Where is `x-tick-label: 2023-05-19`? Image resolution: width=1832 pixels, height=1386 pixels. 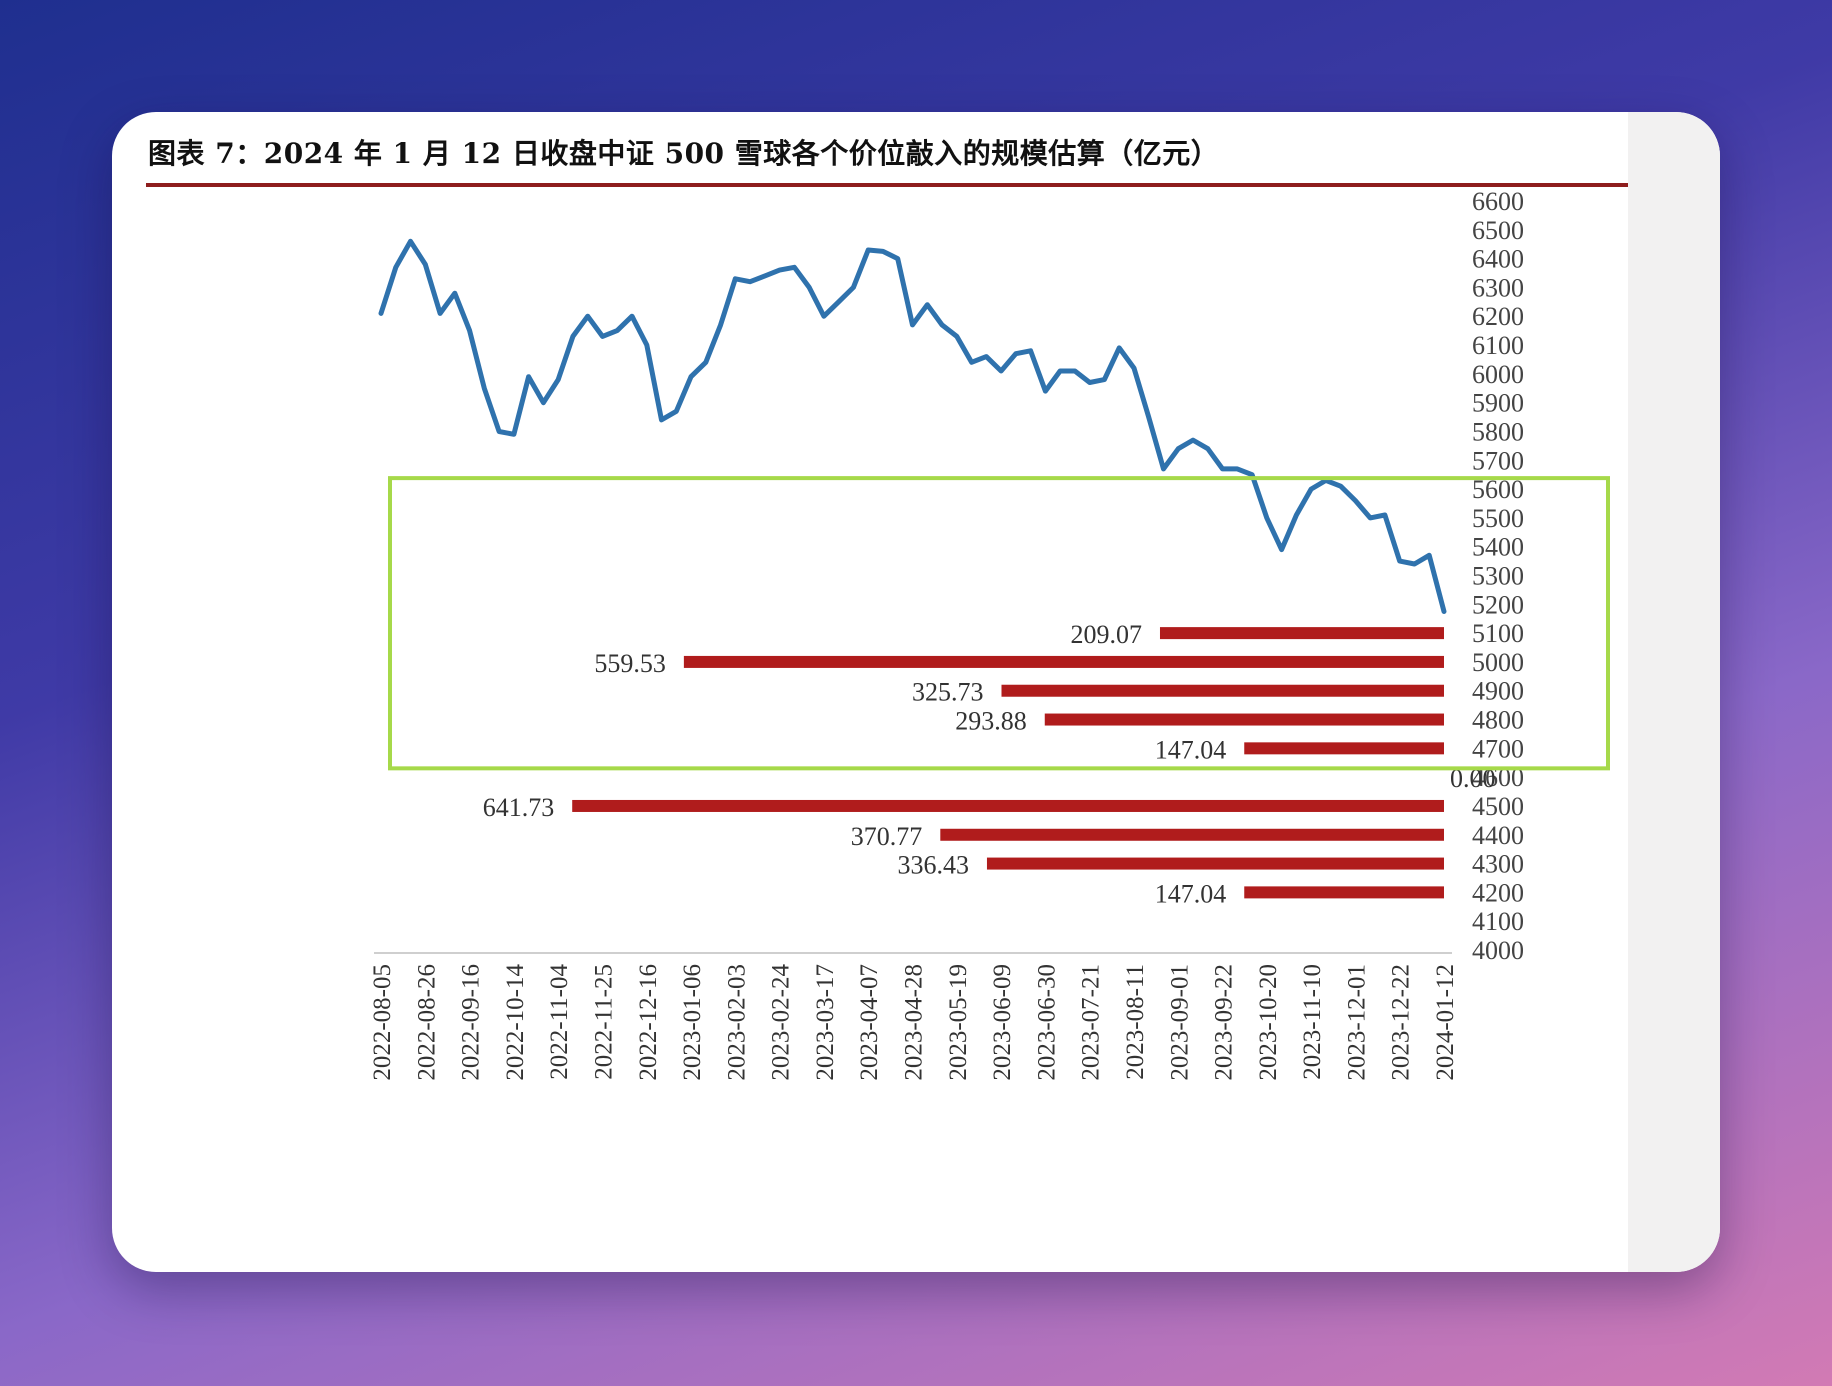 x-tick-label: 2023-05-19 is located at coordinates (958, 1022).